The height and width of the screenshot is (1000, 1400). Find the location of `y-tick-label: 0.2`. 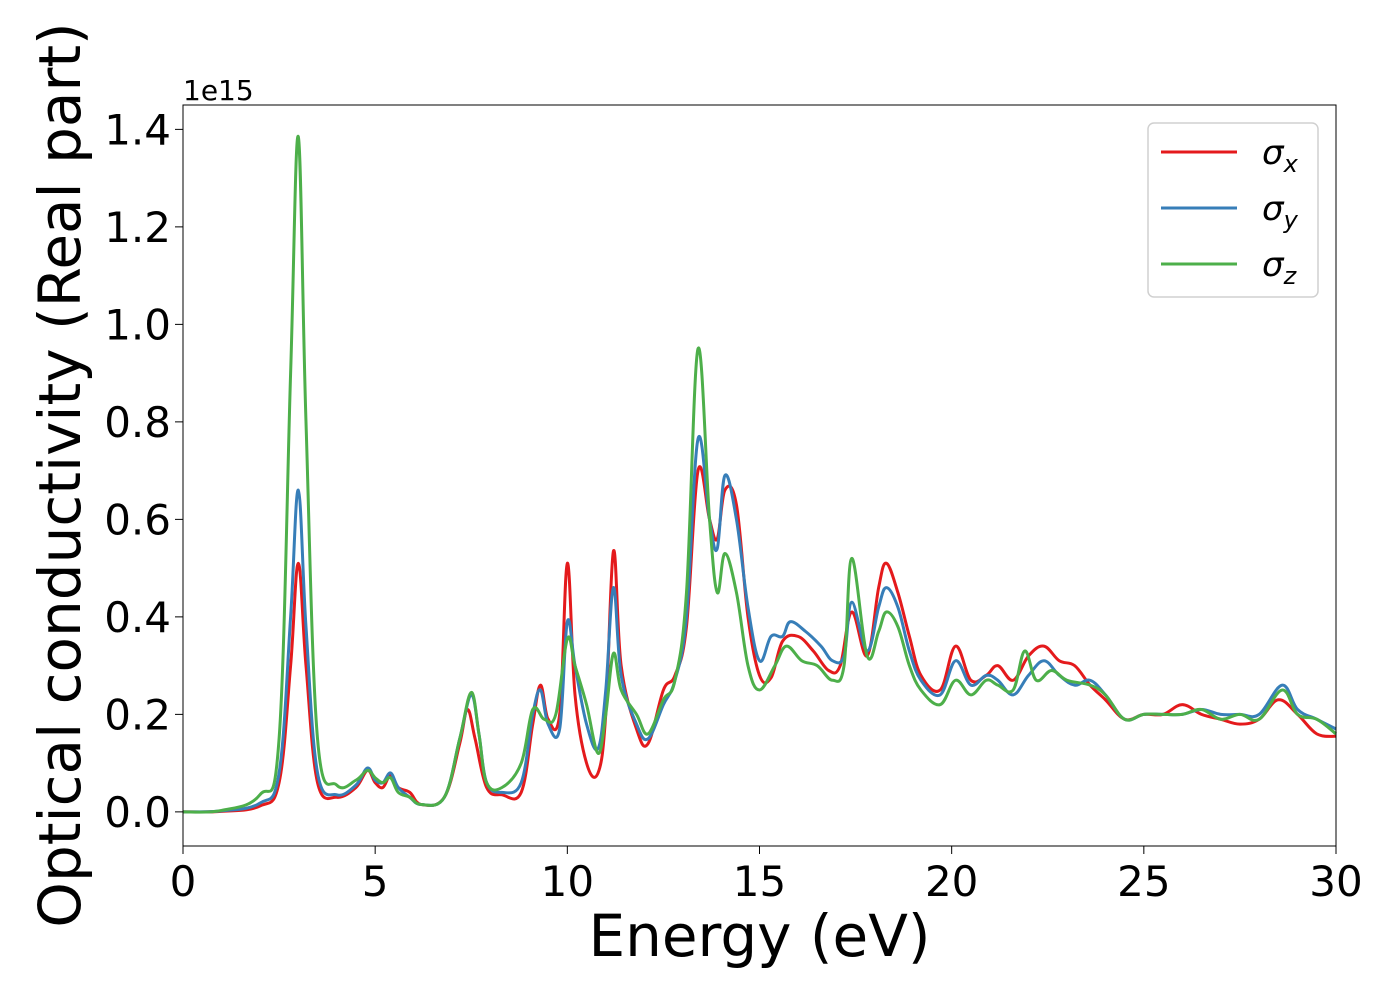

y-tick-label: 0.2 is located at coordinates (137, 714).